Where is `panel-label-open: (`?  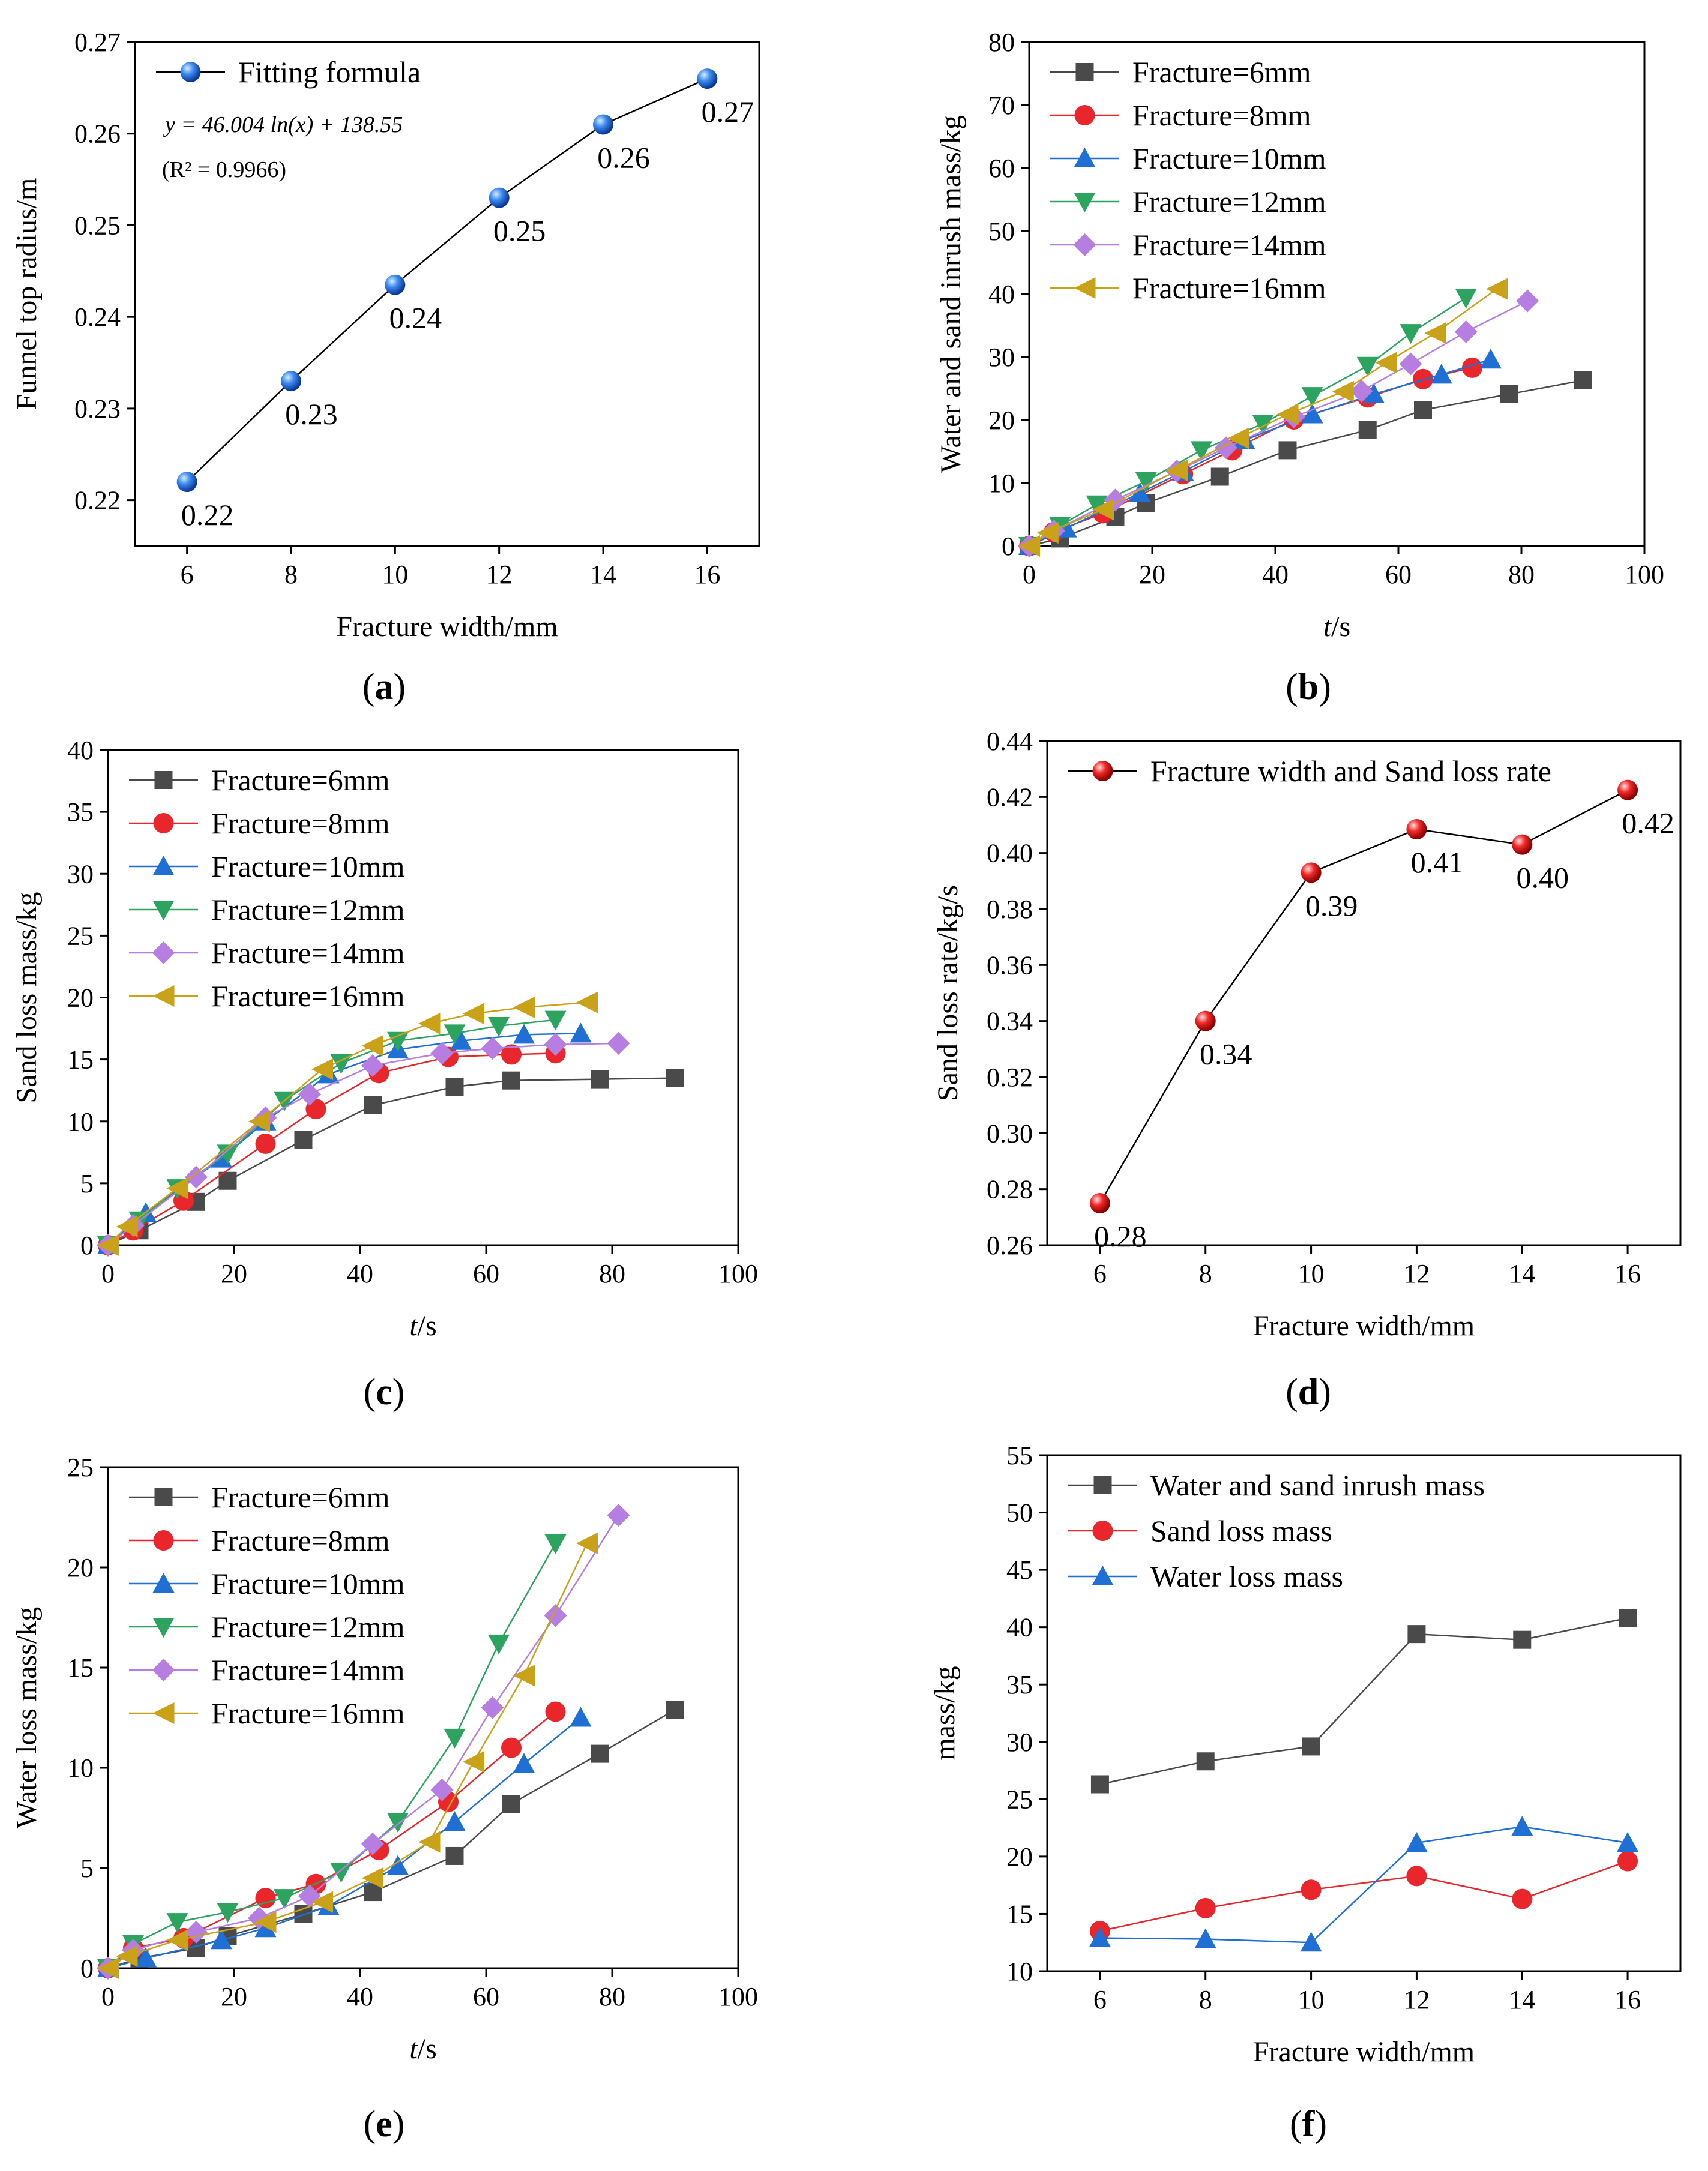 panel-label-open: ( is located at coordinates (1296, 2124).